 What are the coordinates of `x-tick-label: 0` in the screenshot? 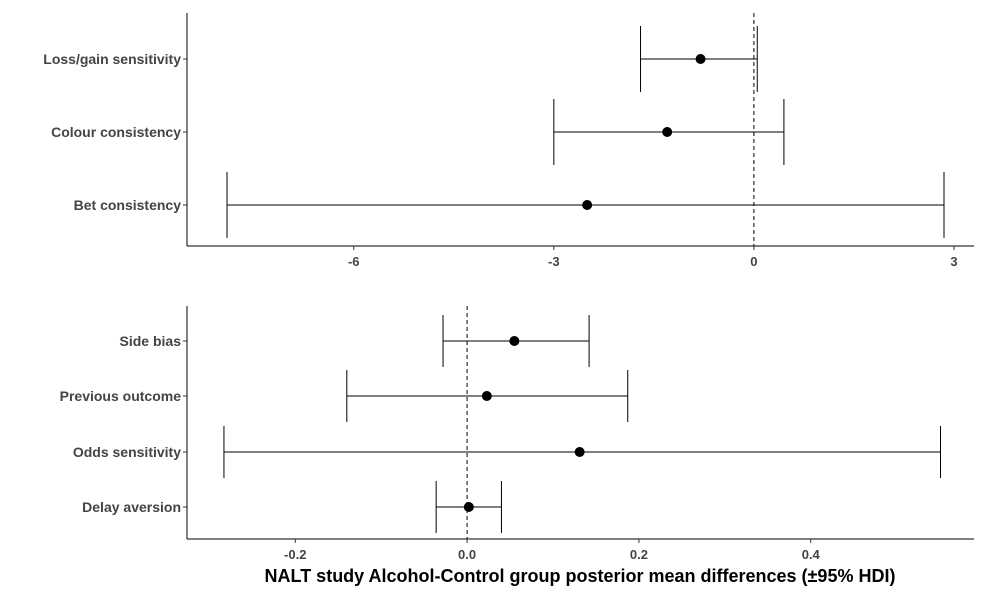 It's located at (753, 261).